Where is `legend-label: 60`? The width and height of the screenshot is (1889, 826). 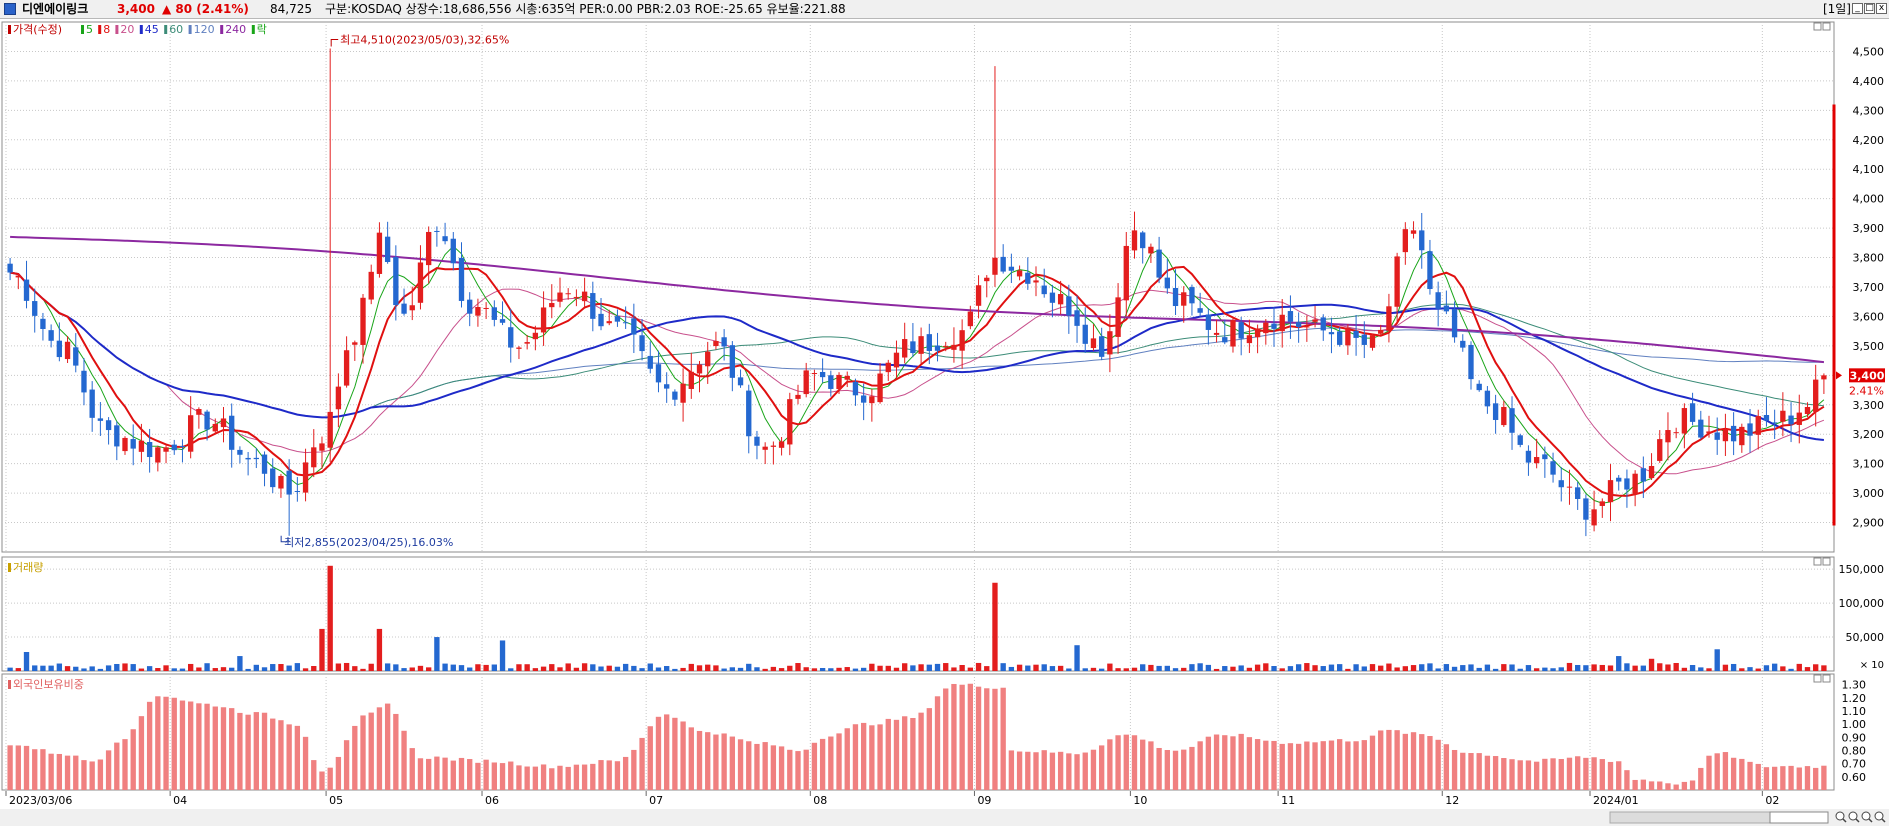 legend-label: 60 is located at coordinates (176, 29).